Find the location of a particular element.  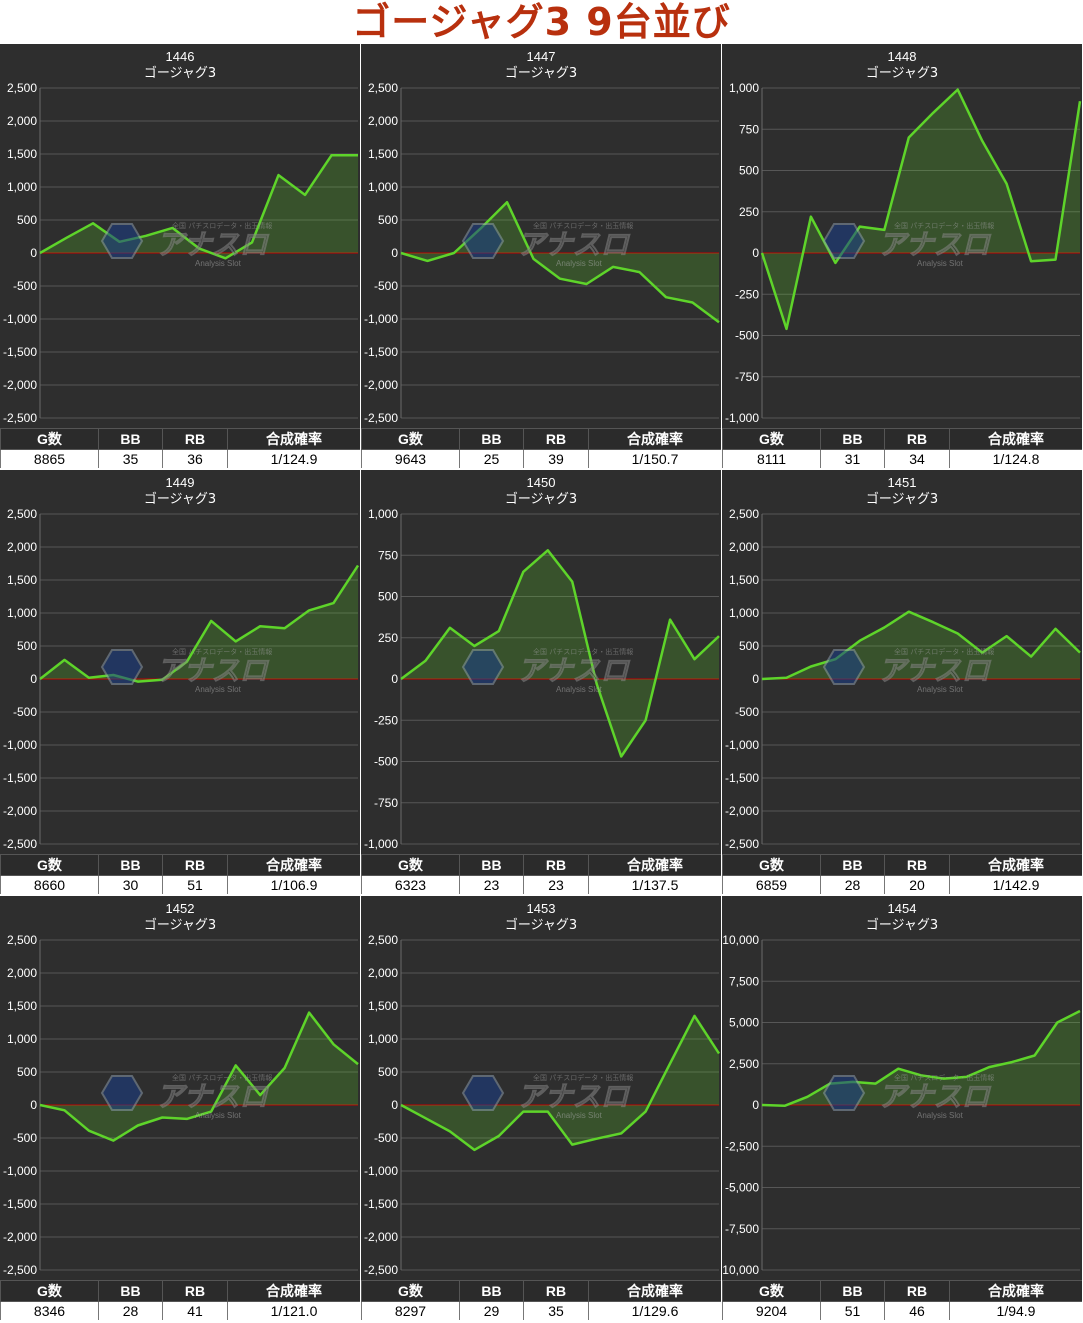

stats-table: G数 BB RB 合成確率 8111 31 34 1/124.8 is located at coordinates (902, 448).